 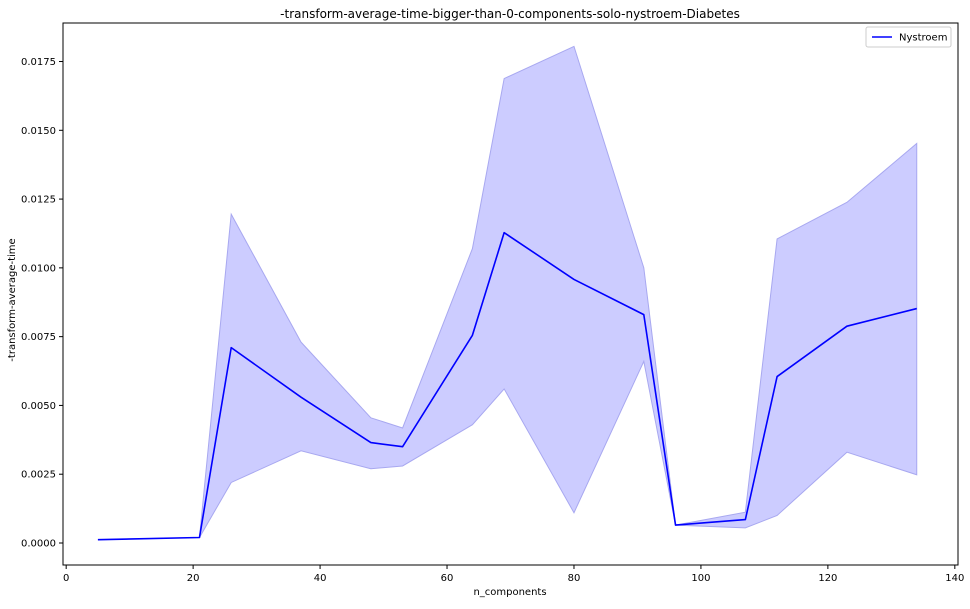 What do you see at coordinates (509, 592) in the screenshot?
I see `x-axis-label: n_components` at bounding box center [509, 592].